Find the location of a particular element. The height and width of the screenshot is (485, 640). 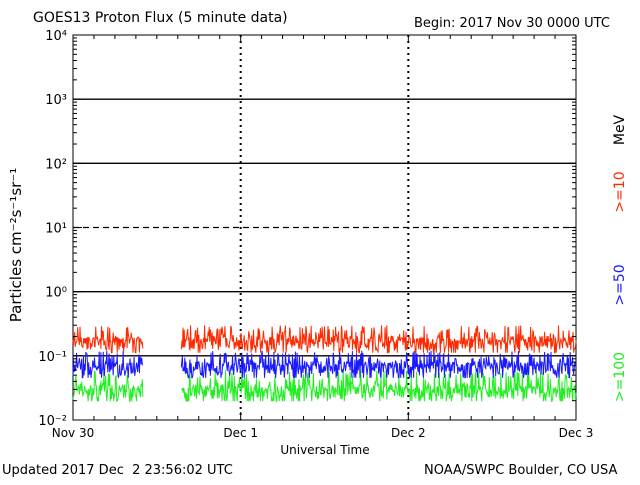

updated-timestamp: Updated 2017 Dec 2 23:56:02 UTC is located at coordinates (117, 470).